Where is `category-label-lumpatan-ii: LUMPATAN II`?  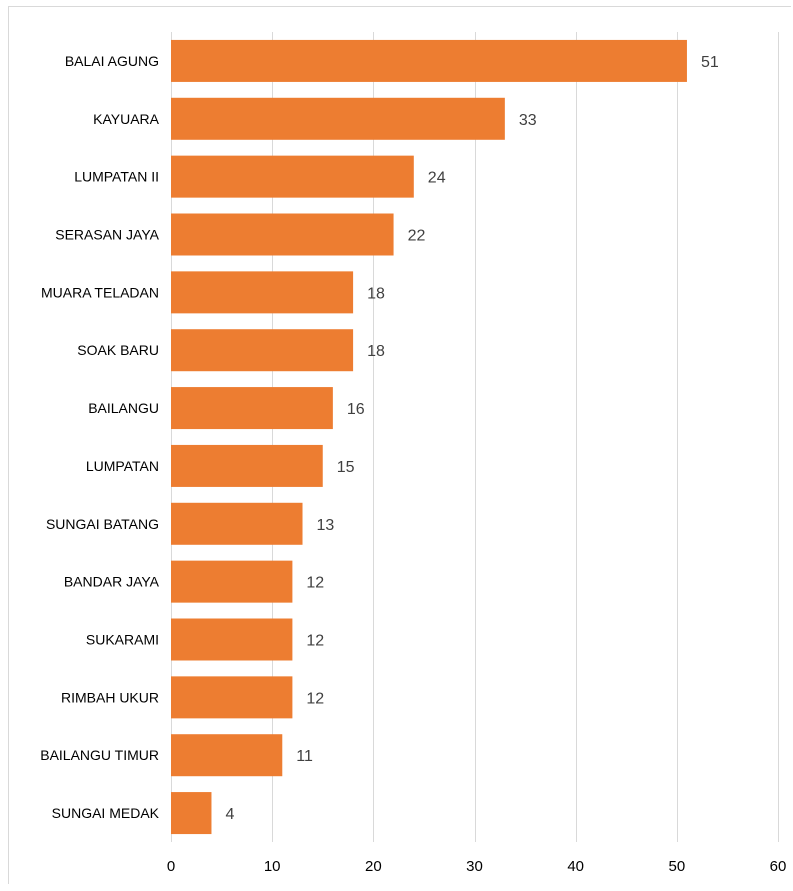
category-label-lumpatan-ii: LUMPATAN II is located at coordinates (116, 177).